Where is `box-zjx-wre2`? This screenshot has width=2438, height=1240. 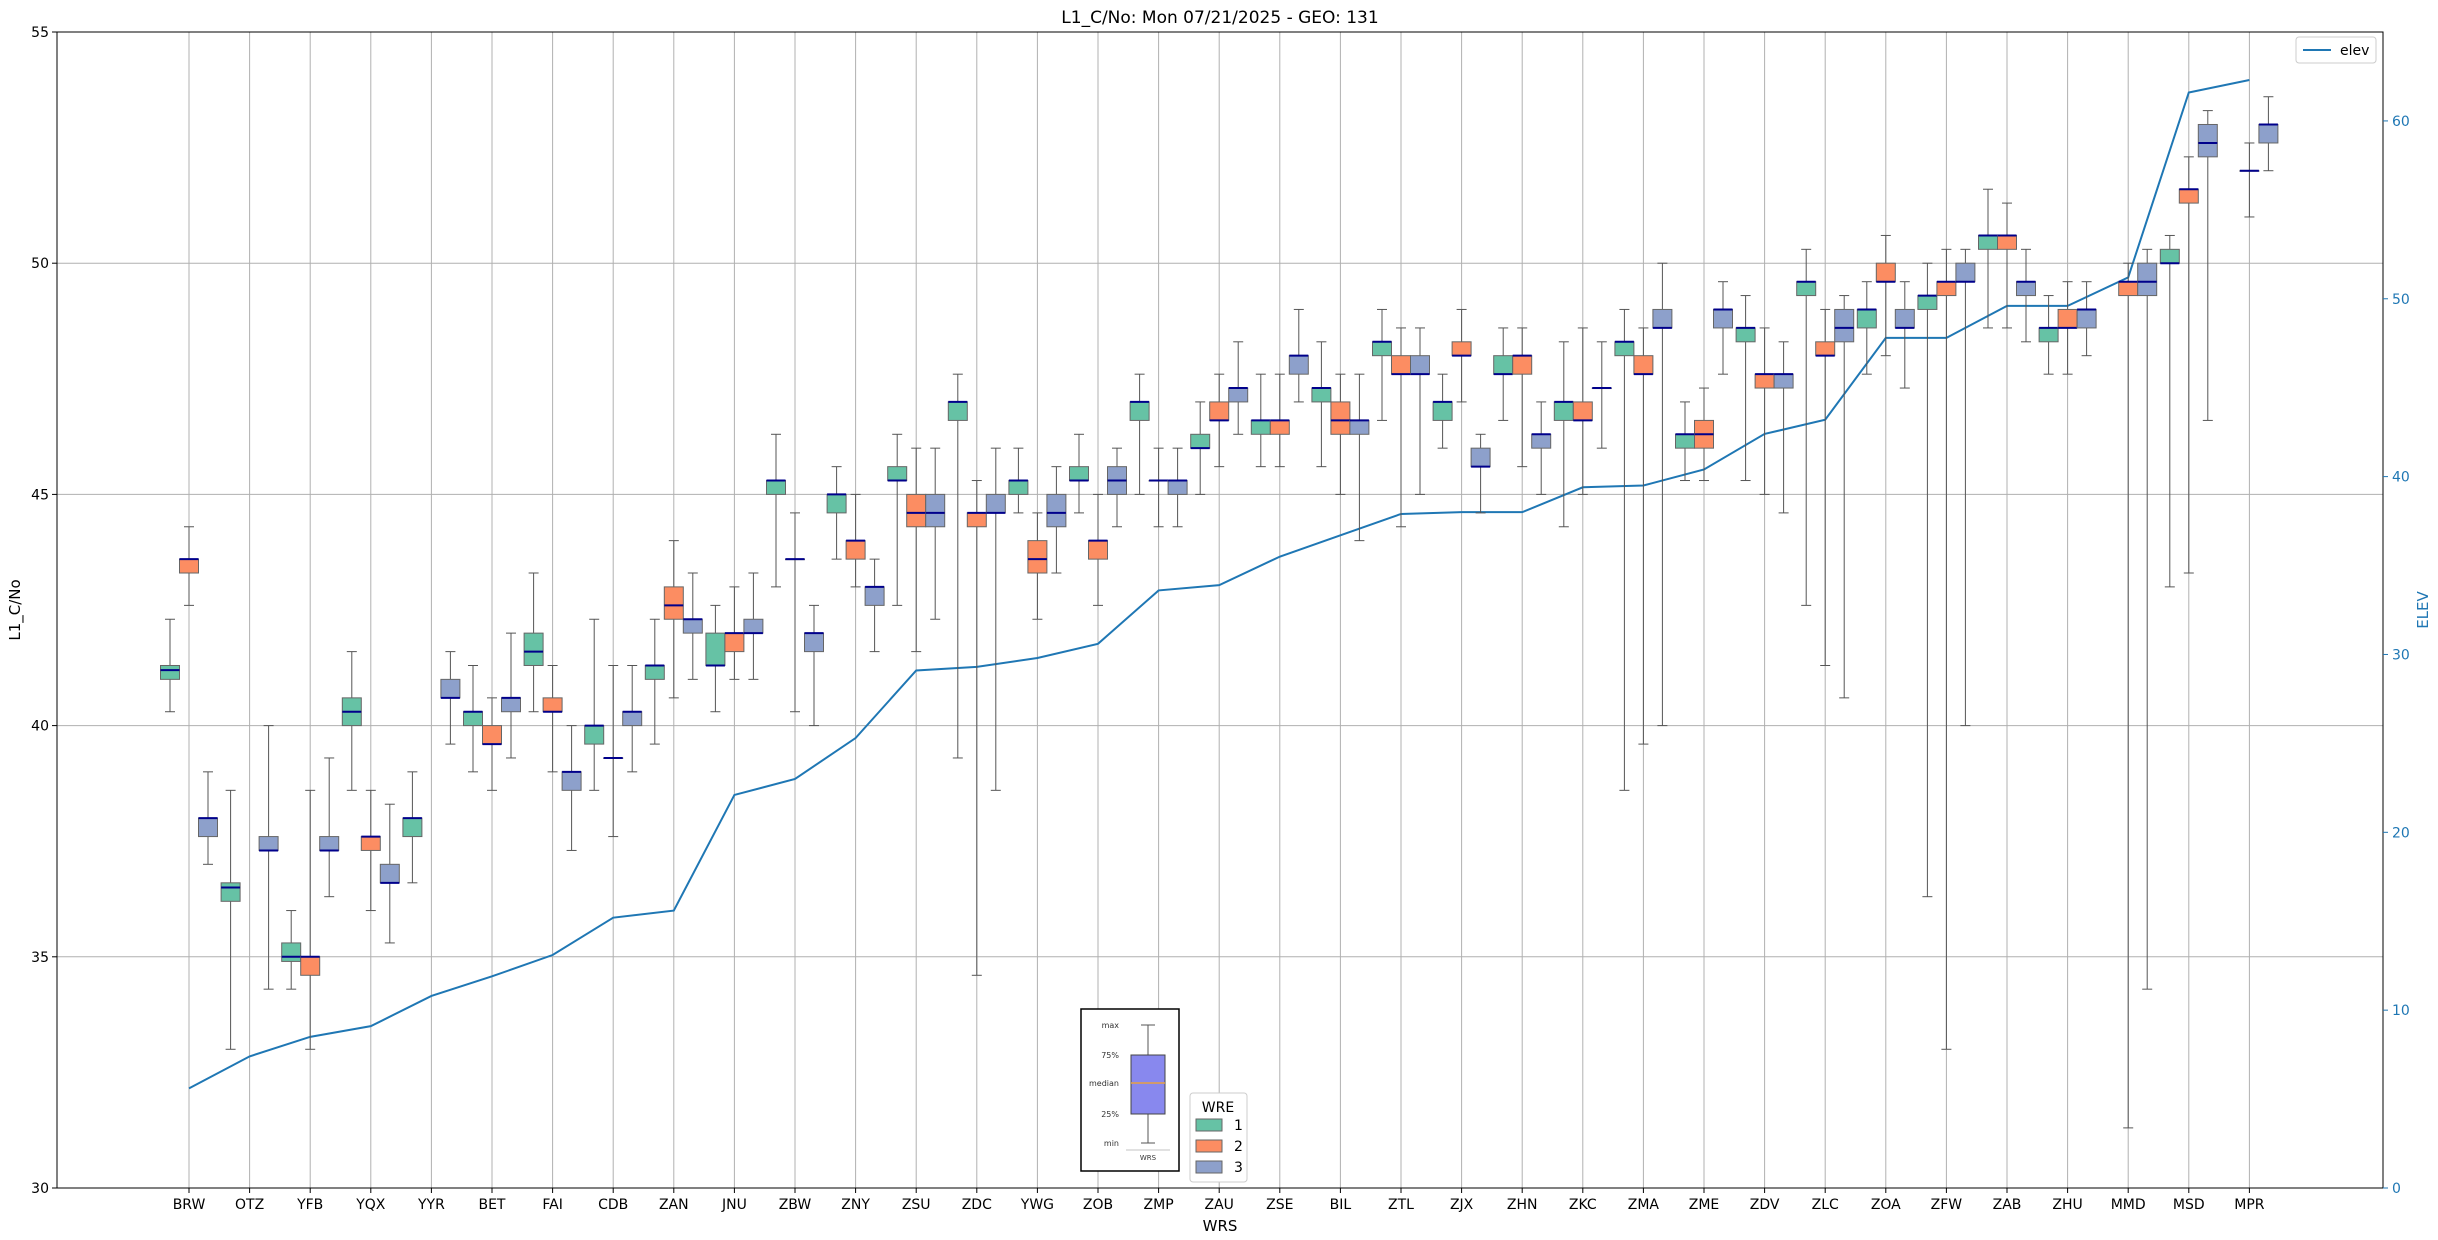 box-zjx-wre2 is located at coordinates (1461, 355).